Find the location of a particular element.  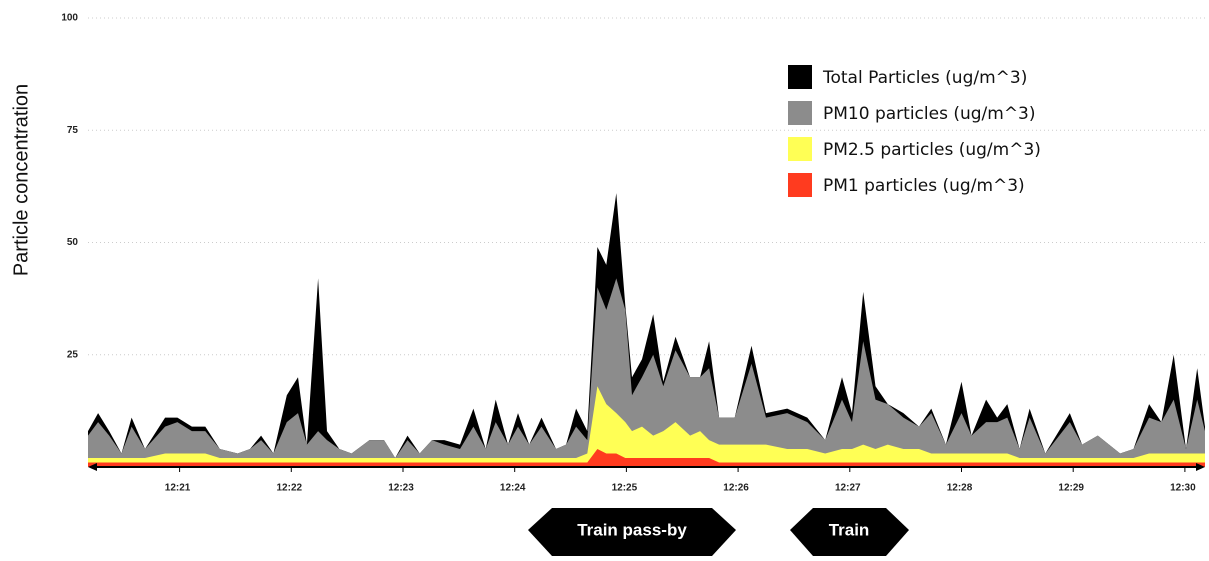

legend-label: PM1 particles (ug/m^3) is located at coordinates (924, 186).